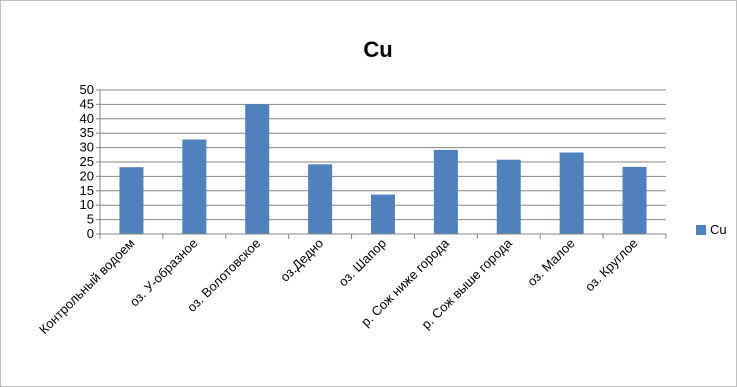  Describe the element at coordinates (87, 204) in the screenshot. I see `y-tick-label: 10` at that location.